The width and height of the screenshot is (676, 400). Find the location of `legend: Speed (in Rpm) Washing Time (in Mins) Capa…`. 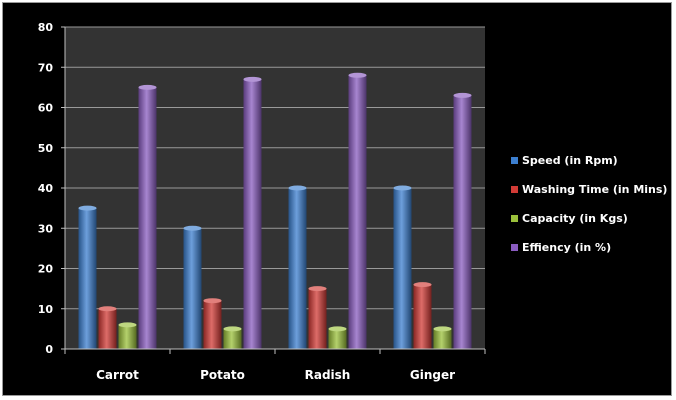

legend: Speed (in Rpm) Washing Time (in Mins) Capa… is located at coordinates (589, 204).